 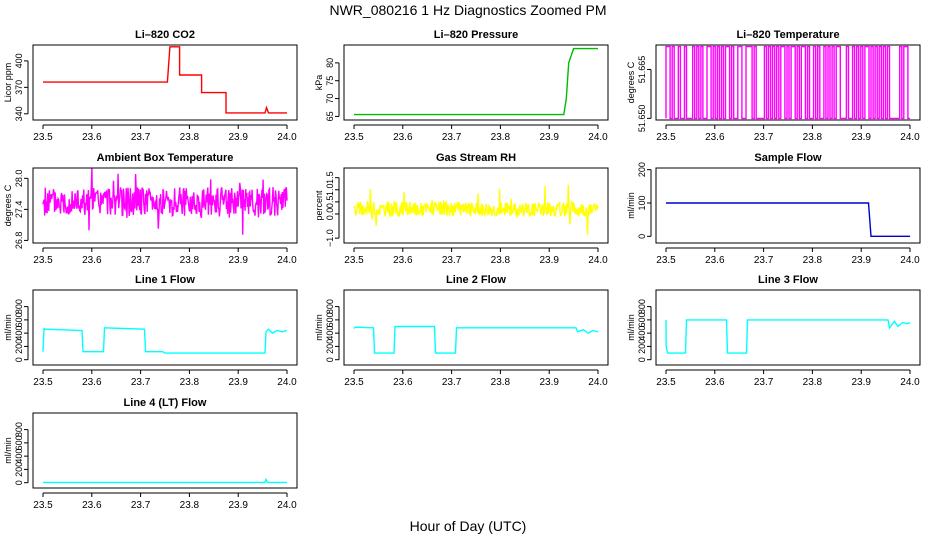 I want to click on y-axis-label: kPa, so click(x=319, y=83).